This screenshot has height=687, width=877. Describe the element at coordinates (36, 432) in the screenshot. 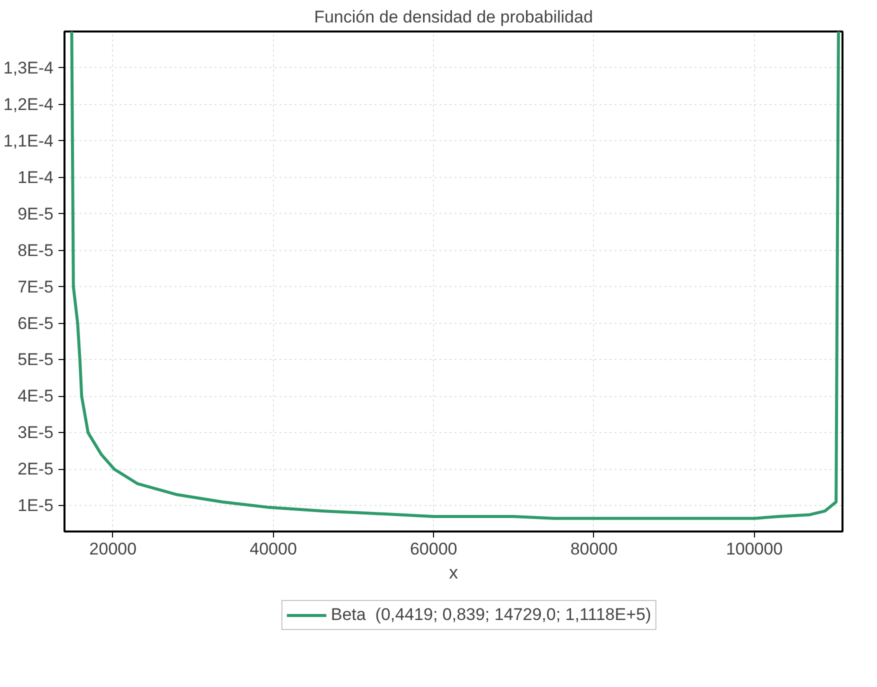

I see `y-tick-label: 3E-5` at that location.